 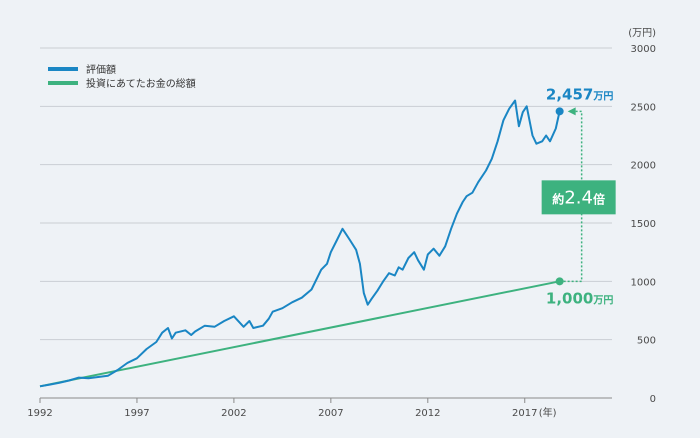 What do you see at coordinates (569, 94) in the screenshot?
I see `end-value-number: 2,457` at bounding box center [569, 94].